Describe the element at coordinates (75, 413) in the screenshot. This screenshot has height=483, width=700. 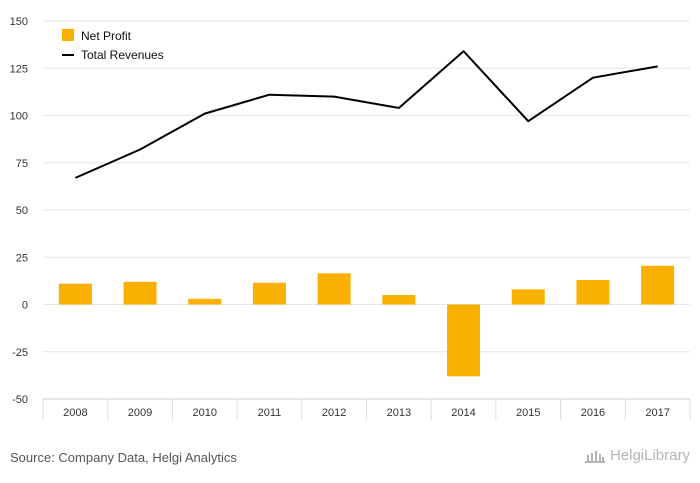
I see `x-tick-label: 2008` at that location.